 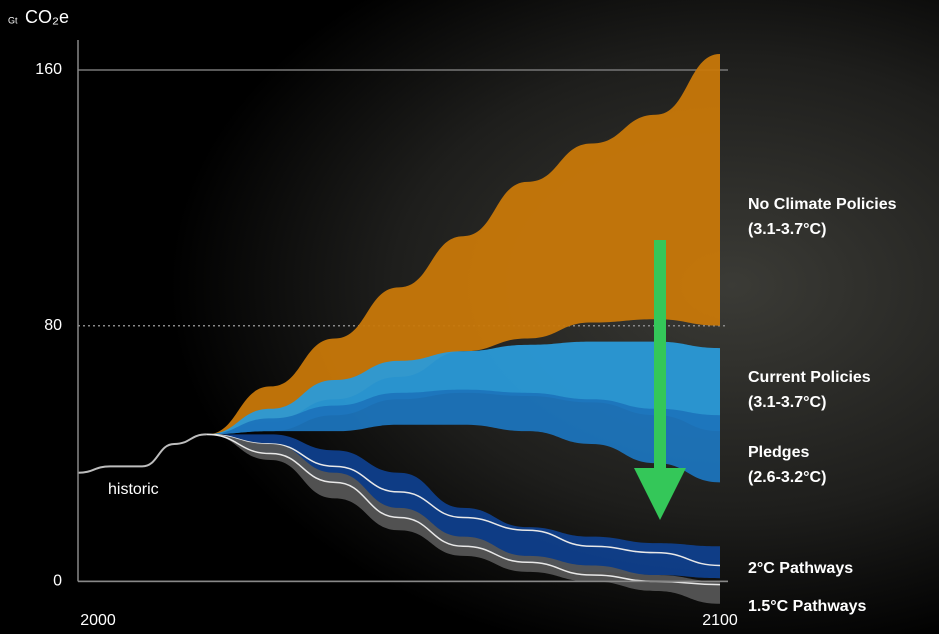 I want to click on y-tick-label: 80, so click(x=53, y=325).